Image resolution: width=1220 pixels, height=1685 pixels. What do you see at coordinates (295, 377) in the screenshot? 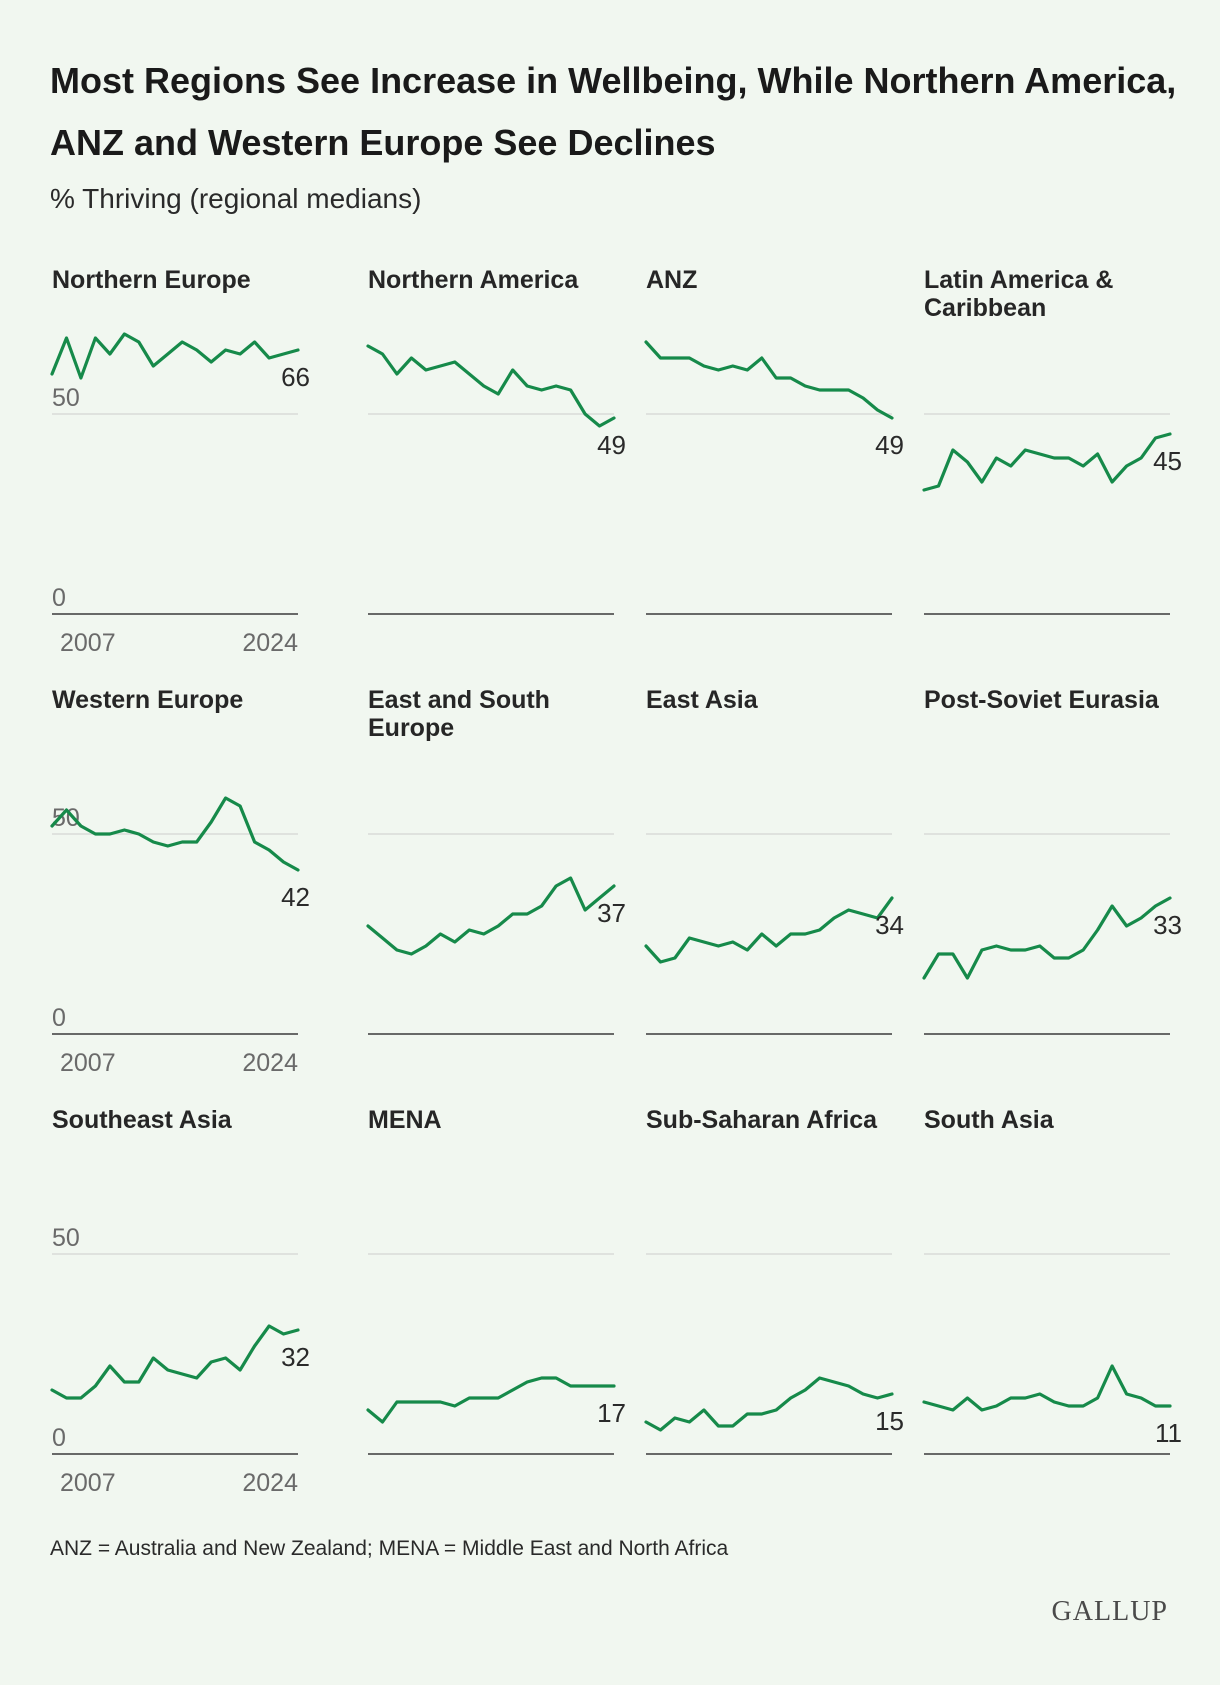
I see `end-value-label: 66` at bounding box center [295, 377].